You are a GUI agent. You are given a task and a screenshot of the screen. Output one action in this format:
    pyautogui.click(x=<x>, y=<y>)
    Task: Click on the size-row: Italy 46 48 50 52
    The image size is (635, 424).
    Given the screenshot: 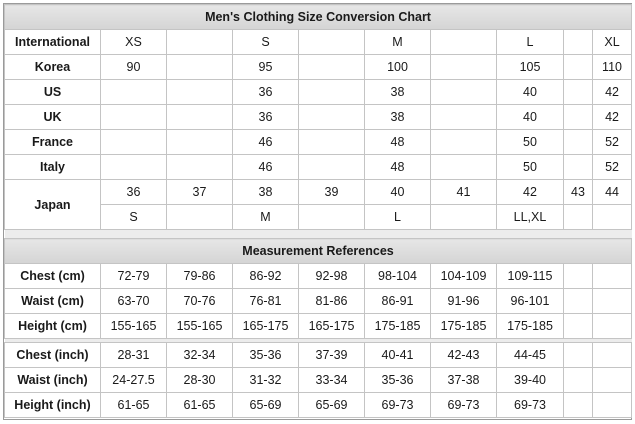 What is the action you would take?
    pyautogui.click(x=318, y=167)
    